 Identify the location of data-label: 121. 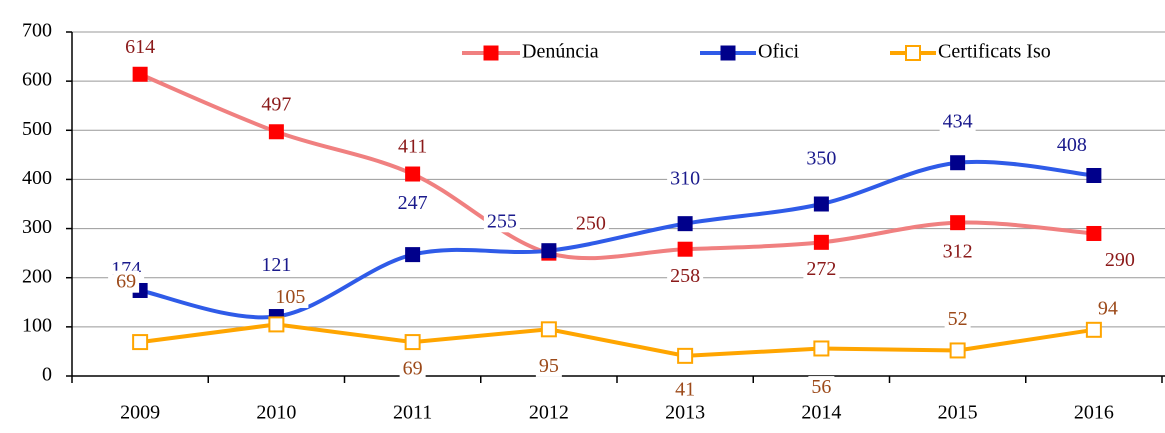
(276, 265).